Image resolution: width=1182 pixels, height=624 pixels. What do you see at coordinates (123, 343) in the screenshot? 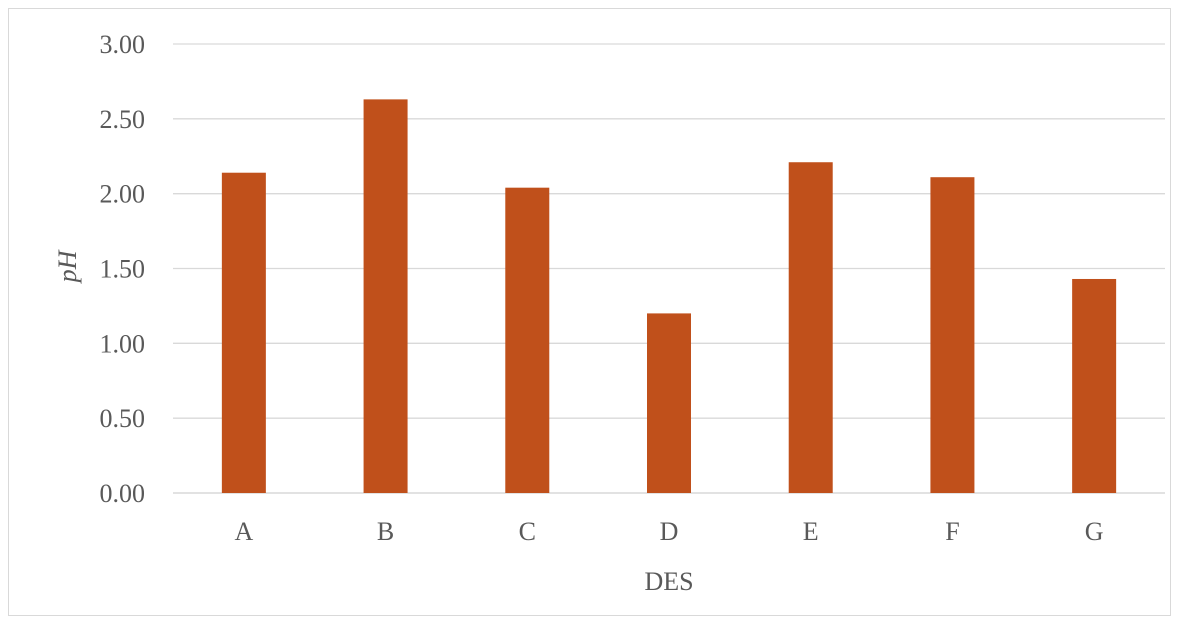
I see `y-tick-label: 1.00` at bounding box center [123, 343].